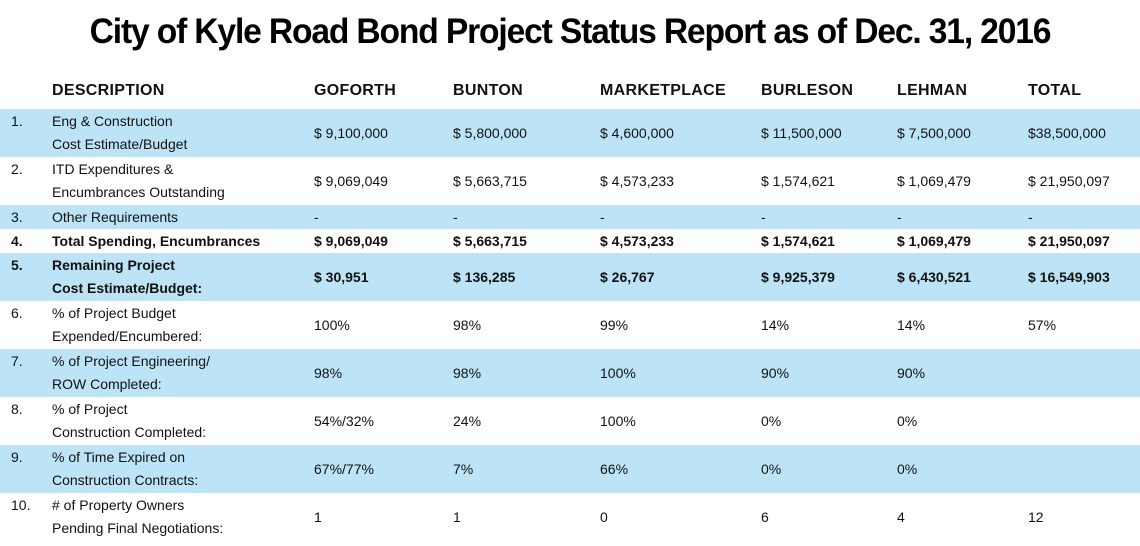 The image size is (1140, 546). I want to click on goforth-value: $ 30,951, so click(383, 277).